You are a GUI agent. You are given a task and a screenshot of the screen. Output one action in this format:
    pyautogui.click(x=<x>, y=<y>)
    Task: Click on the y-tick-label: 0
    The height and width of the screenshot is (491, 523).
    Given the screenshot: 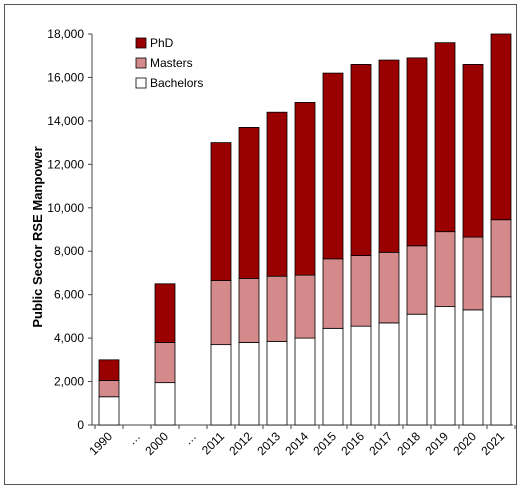 What is the action you would take?
    pyautogui.click(x=80, y=425)
    